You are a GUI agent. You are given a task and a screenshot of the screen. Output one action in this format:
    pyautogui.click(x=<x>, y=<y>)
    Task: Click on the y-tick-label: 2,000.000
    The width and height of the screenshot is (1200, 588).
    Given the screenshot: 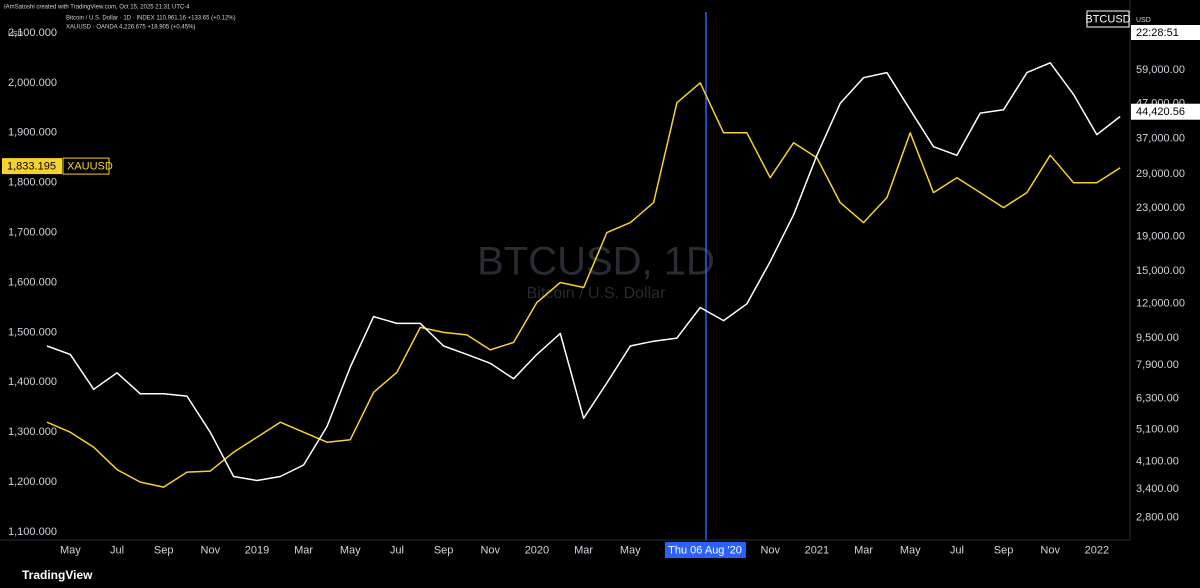 What is the action you would take?
    pyautogui.click(x=32, y=83)
    